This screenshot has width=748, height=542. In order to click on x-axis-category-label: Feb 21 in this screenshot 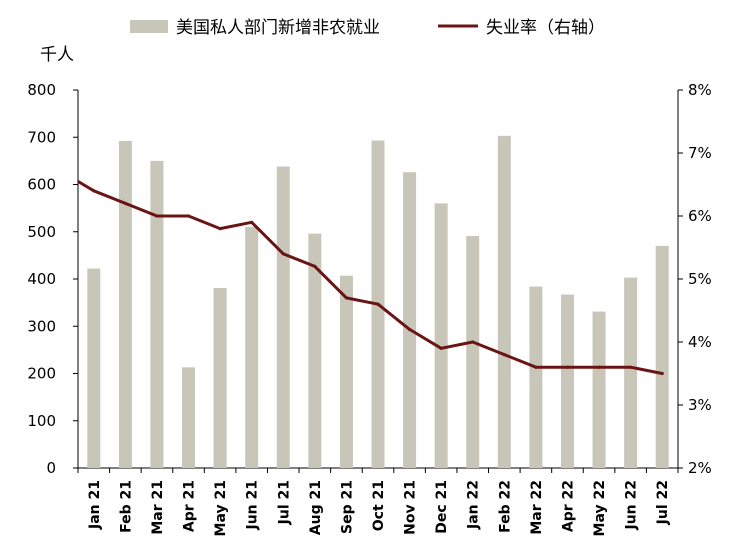, I will do `click(126, 506)`.